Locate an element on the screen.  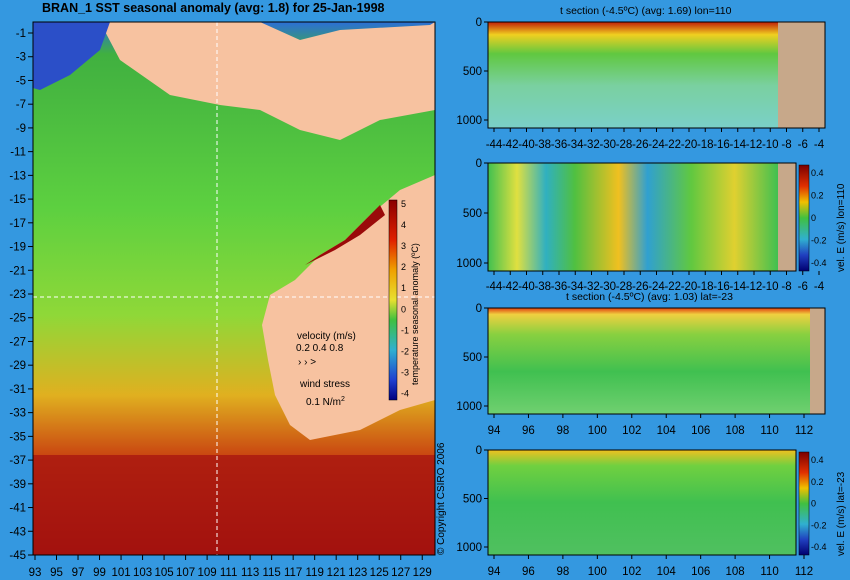
x-tick-label: 107 is located at coordinates (185, 573).